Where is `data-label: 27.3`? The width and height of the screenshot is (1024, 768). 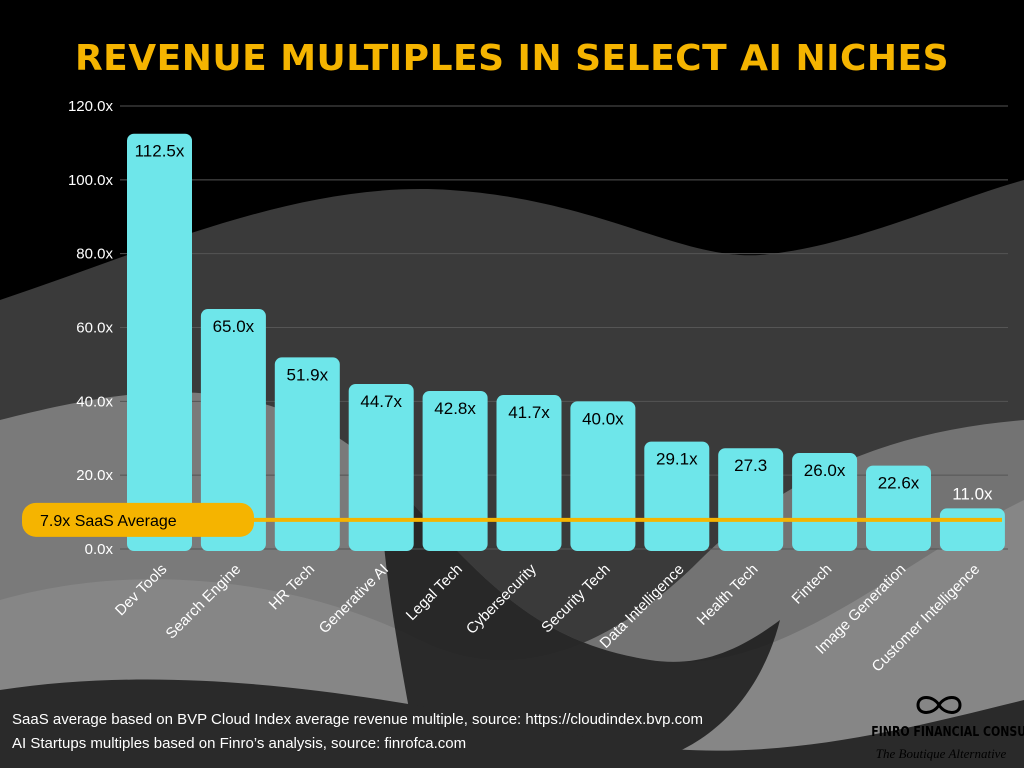 data-label: 27.3 is located at coordinates (750, 465).